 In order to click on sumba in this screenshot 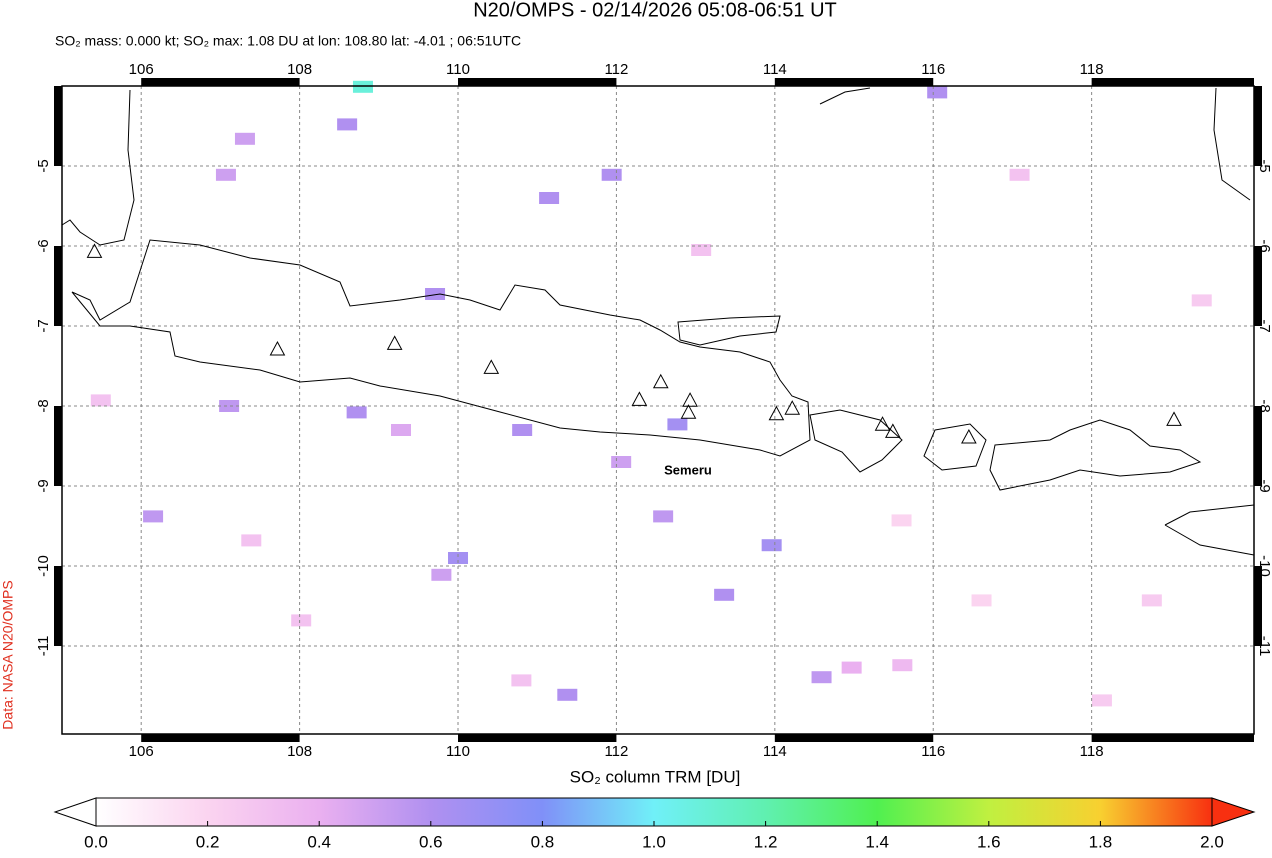, I will do `click(1209, 530)`.